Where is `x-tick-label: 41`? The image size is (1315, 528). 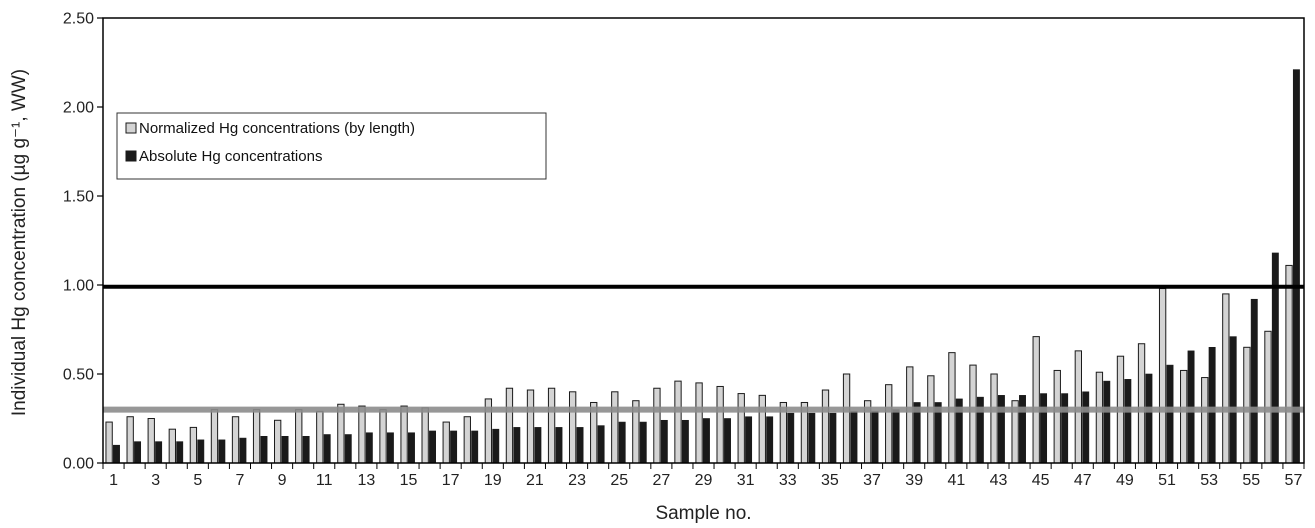
x-tick-label: 41 is located at coordinates (956, 480).